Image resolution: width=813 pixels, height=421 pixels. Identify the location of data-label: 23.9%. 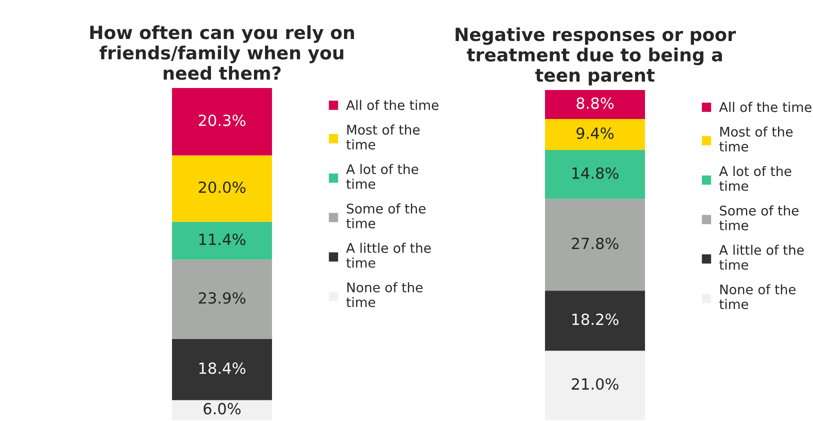
(222, 298).